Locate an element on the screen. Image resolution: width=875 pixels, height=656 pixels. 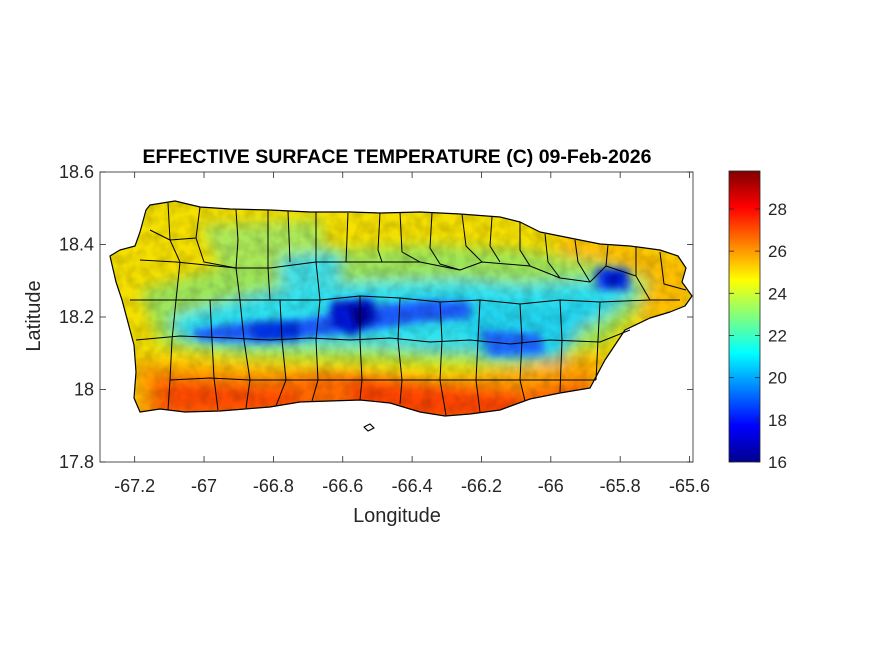
colorbar: 16 18 20 22 24 26 28 is located at coordinates (757, 321).